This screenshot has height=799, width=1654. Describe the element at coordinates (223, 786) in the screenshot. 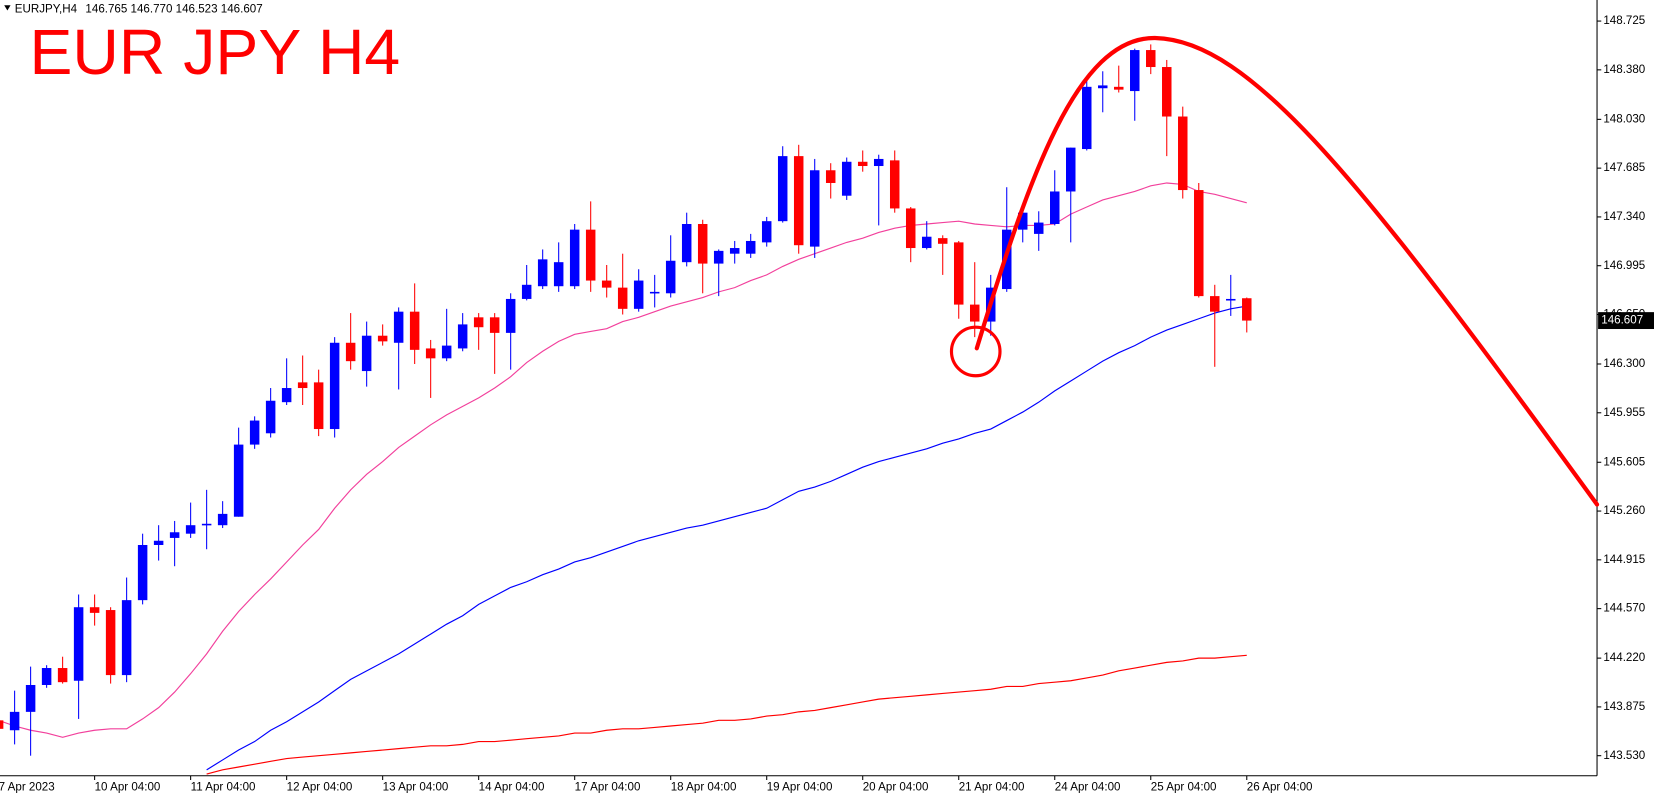

I see `x-tick-label: 11 Apr 04:00` at that location.